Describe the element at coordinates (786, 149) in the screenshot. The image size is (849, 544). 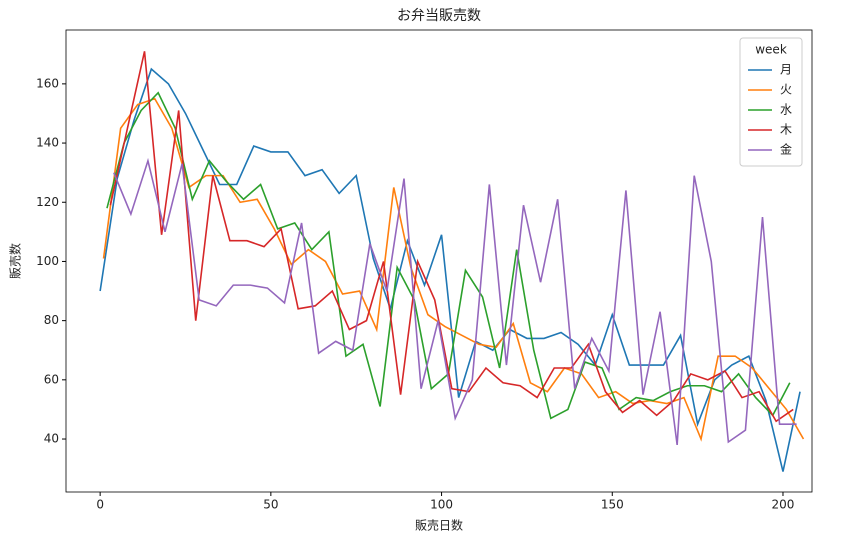
I see `legend-label: 金` at that location.